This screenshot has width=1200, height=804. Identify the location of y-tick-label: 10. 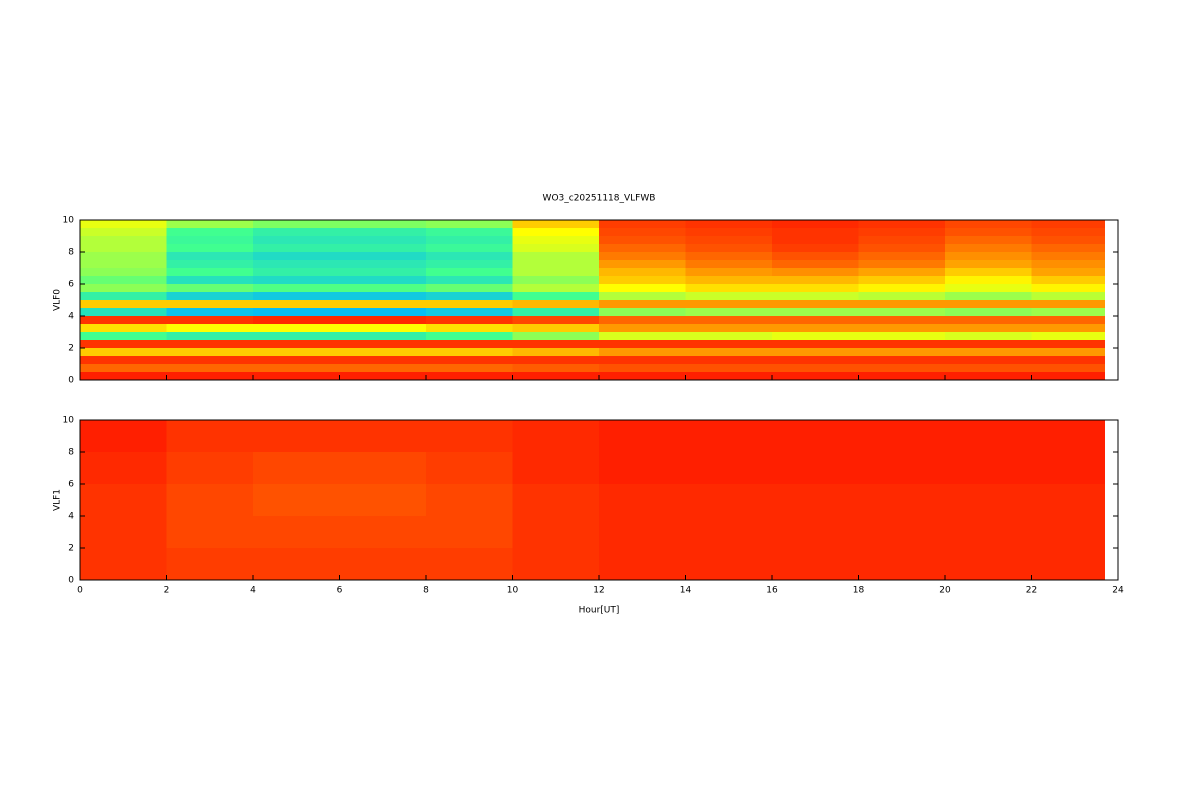
(69, 421).